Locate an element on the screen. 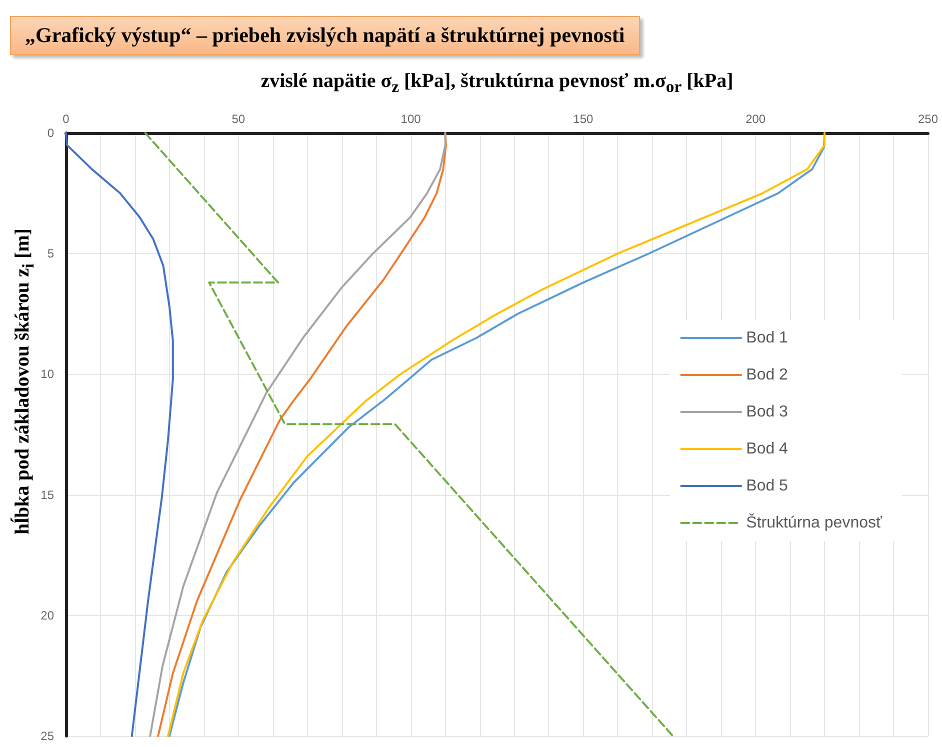 Image resolution: width=942 pixels, height=747 pixels. y-tick-label: 15 is located at coordinates (47, 495).